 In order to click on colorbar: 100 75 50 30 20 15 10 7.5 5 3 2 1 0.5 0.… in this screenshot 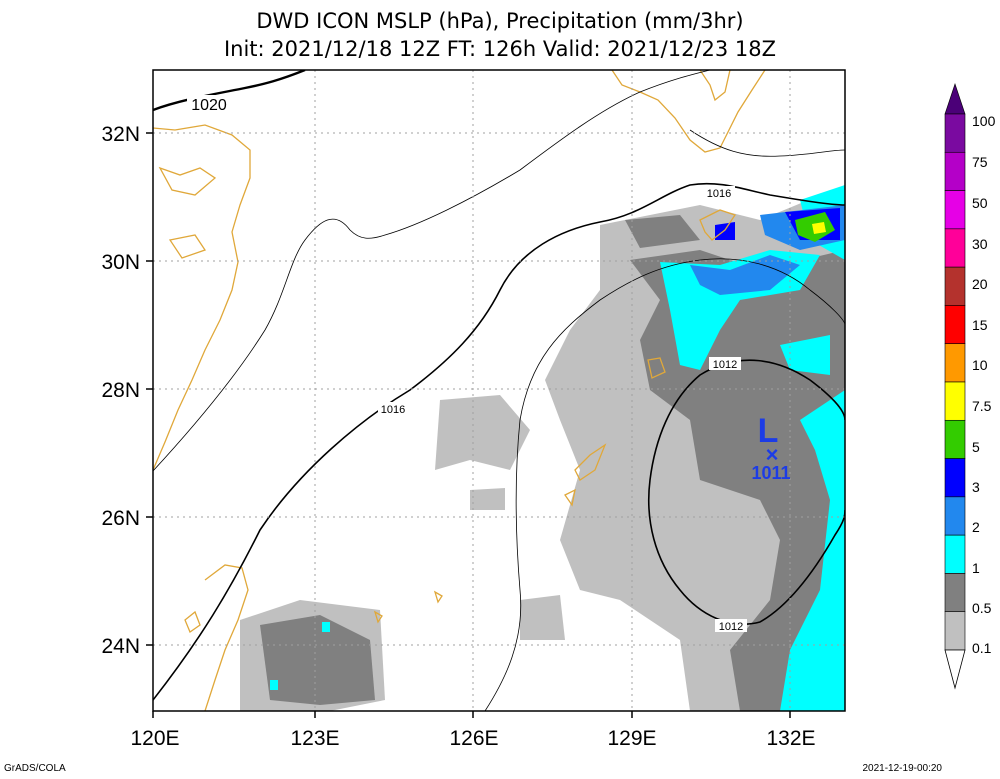, I will do `click(970, 386)`.